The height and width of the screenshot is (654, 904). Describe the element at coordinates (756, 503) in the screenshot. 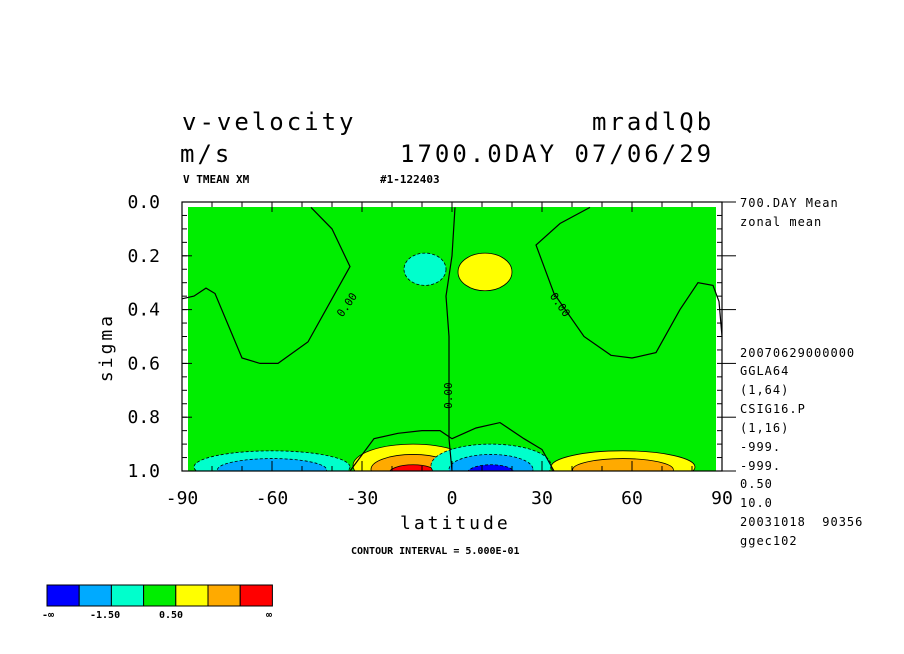

I see `side-info-11: 10.0` at that location.